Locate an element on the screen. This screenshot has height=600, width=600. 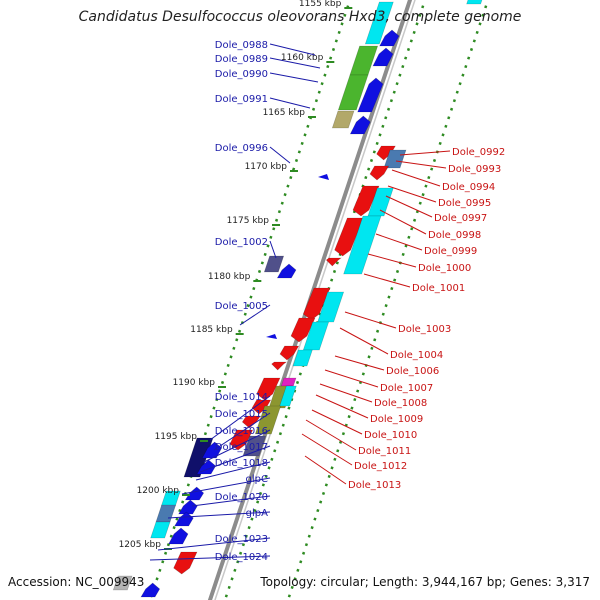
forward-gene-label: Dole_0989 is located at coordinates (241, 59).